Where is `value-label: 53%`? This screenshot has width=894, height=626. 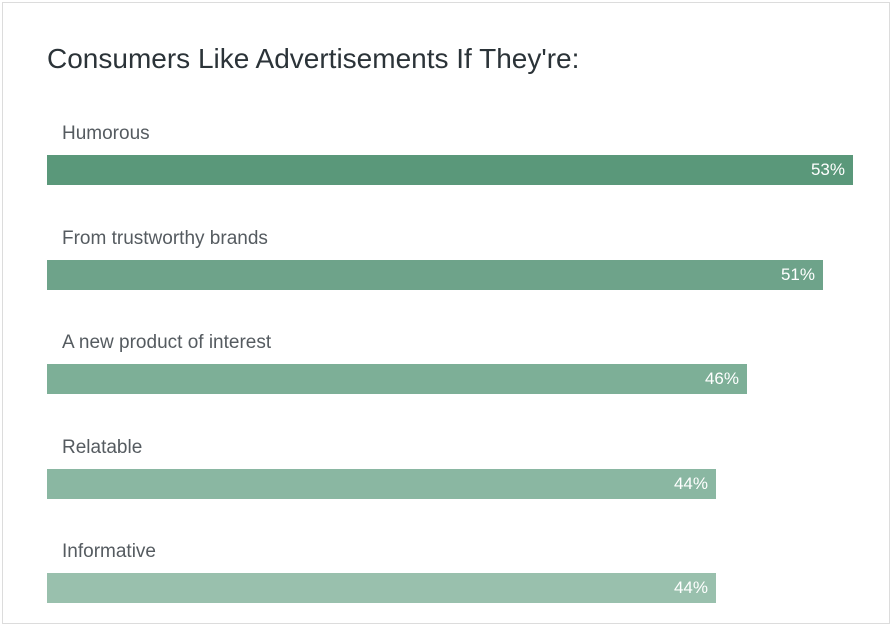
value-label: 53% is located at coordinates (827, 169).